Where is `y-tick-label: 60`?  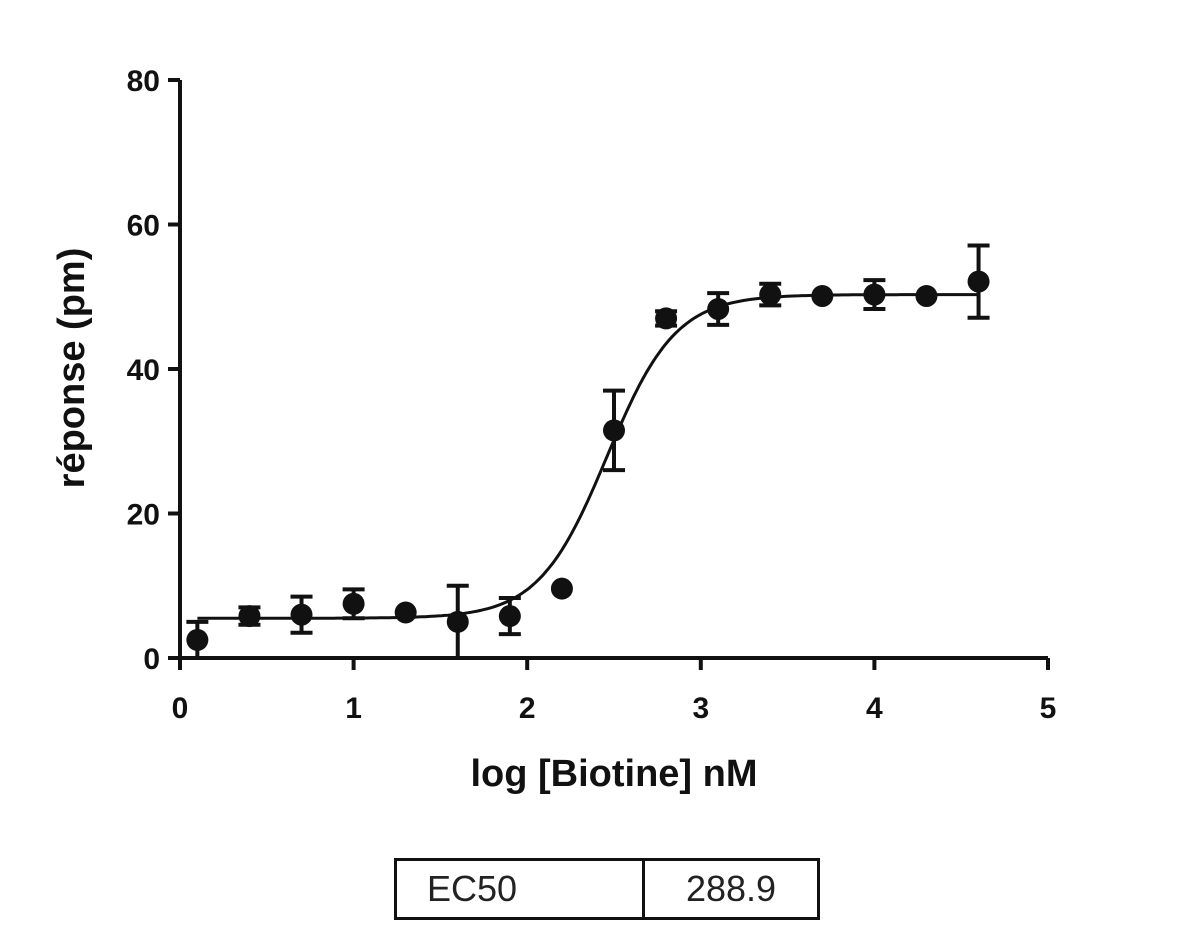 y-tick-label: 60 is located at coordinates (143, 226).